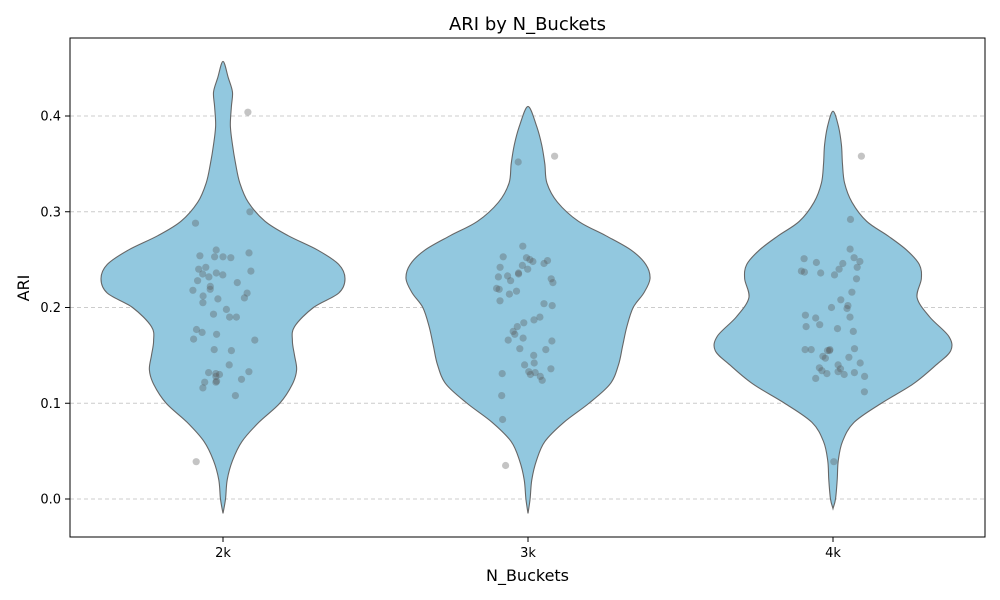  Describe the element at coordinates (50, 308) in the screenshot. I see `y-tick-label: 0.2` at that location.